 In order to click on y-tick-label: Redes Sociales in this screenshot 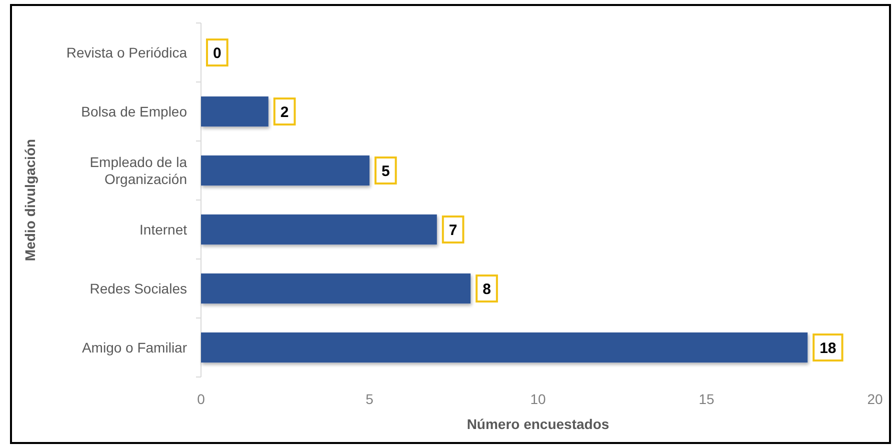, I will do `click(138, 288)`.